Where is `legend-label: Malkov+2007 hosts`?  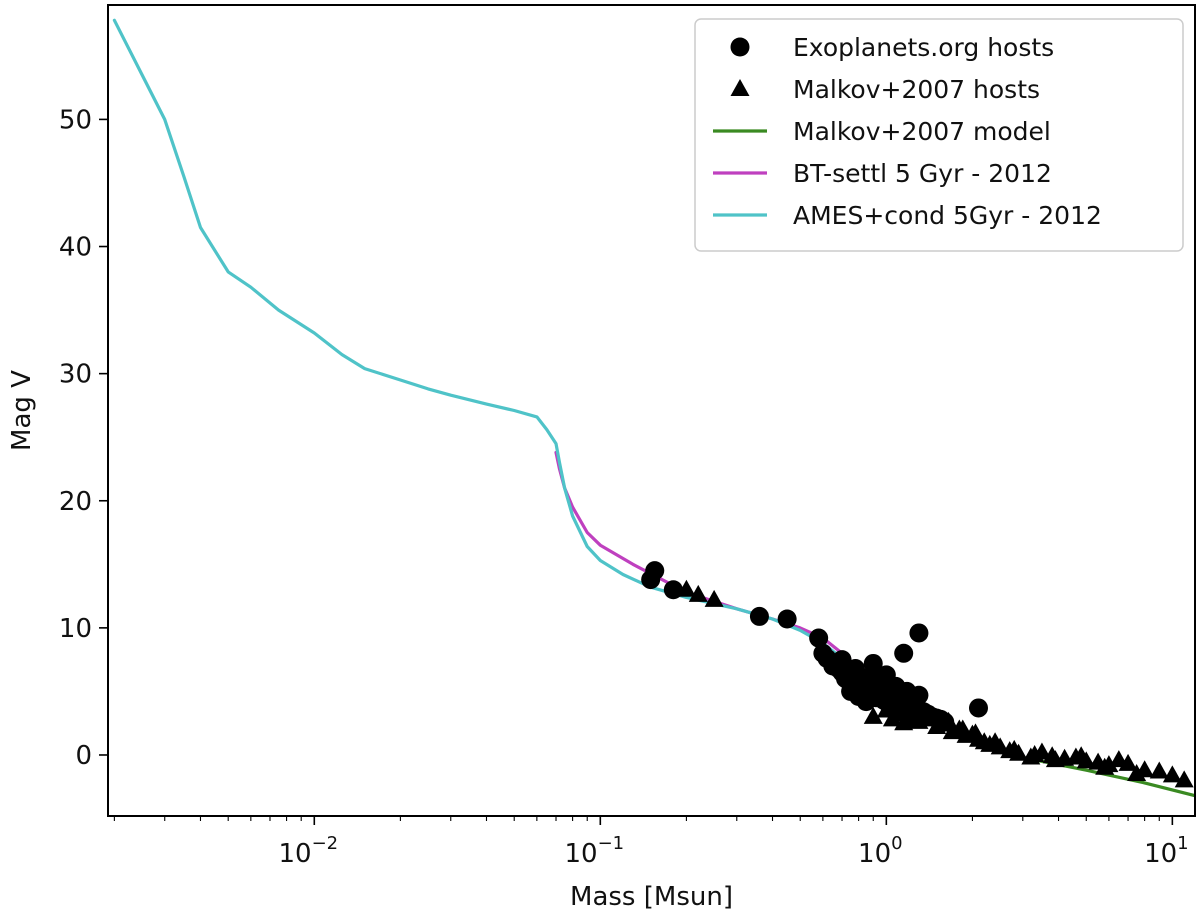 legend-label: Malkov+2007 hosts is located at coordinates (916, 89).